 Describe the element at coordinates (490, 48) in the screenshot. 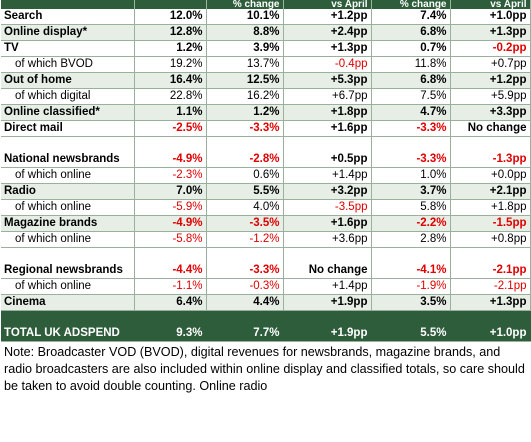

I see `value-cell: -0.2pp` at that location.